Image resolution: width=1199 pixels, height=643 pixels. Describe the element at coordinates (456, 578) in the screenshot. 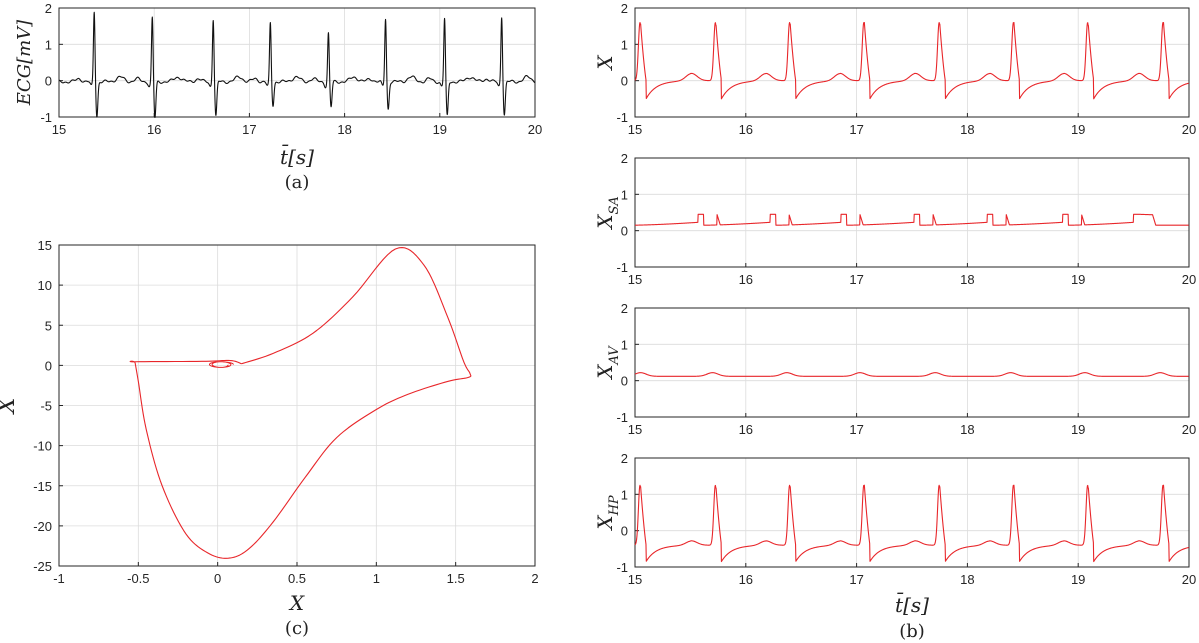

I see `x-tick-label: 1.5` at that location.